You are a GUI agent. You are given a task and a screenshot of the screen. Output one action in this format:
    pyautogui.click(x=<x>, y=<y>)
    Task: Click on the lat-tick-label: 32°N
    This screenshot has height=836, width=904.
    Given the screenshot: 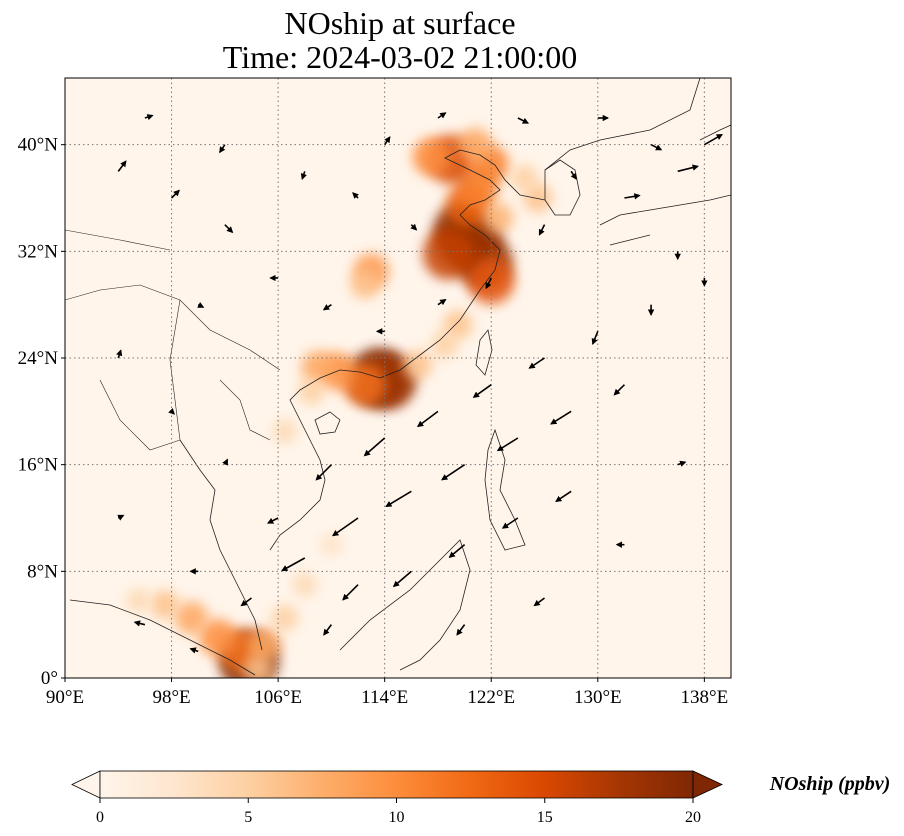 What is the action you would take?
    pyautogui.click(x=38, y=251)
    